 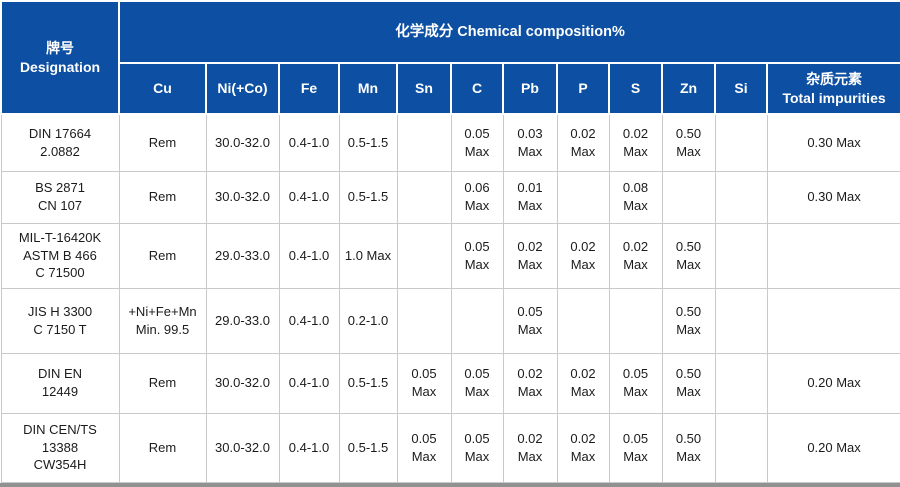 What do you see at coordinates (477, 88) in the screenshot?
I see `col-header-c: C` at bounding box center [477, 88].